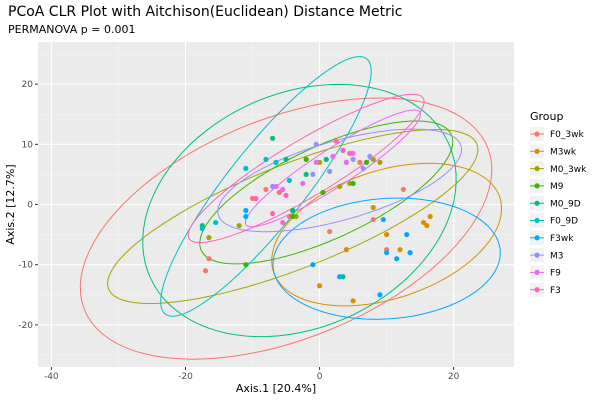 The height and width of the screenshot is (400, 600). I want to click on x-tick-label: 0, so click(320, 377).